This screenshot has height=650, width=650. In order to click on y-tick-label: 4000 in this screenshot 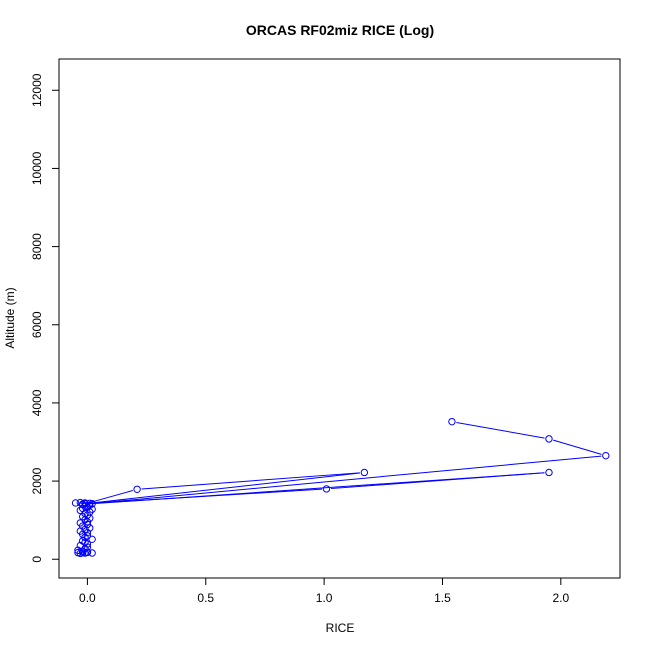, I will do `click(37, 402)`.